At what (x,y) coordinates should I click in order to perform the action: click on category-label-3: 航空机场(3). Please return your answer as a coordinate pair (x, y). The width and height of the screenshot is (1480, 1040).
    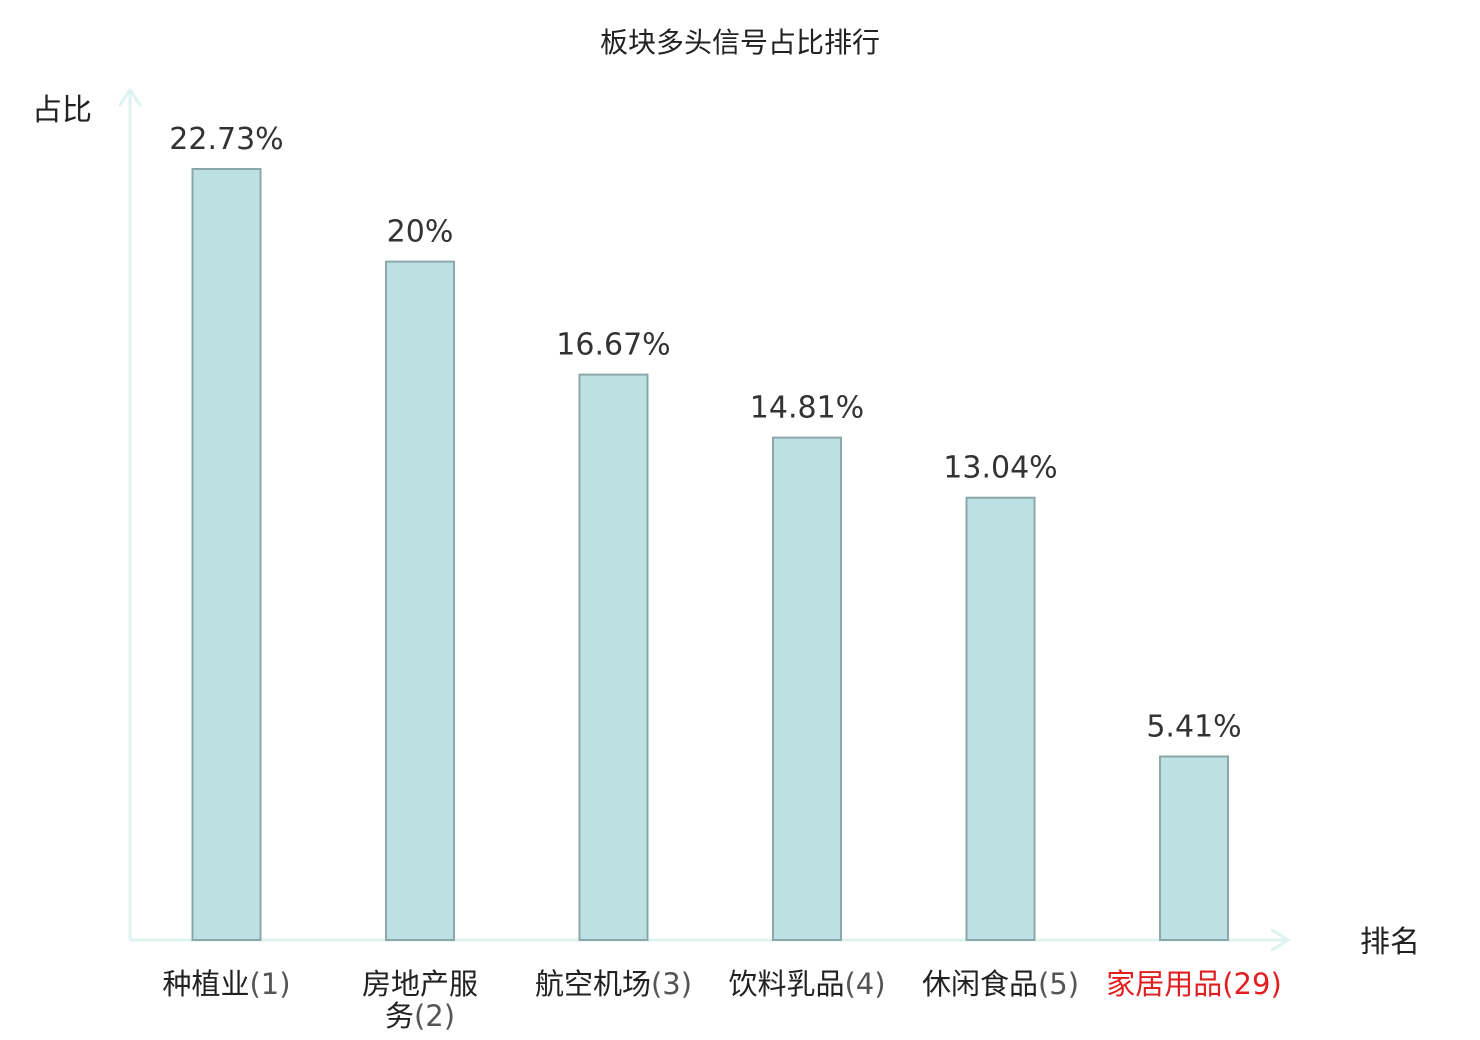
    Looking at the image, I should click on (613, 984).